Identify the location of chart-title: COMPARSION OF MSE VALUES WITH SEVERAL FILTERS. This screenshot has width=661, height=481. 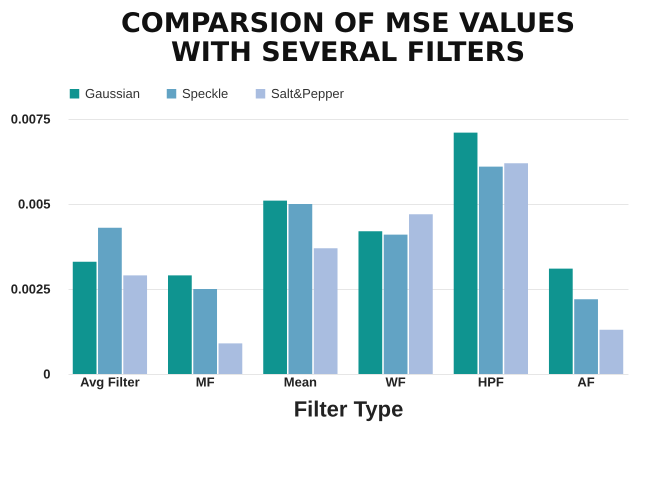
(348, 38).